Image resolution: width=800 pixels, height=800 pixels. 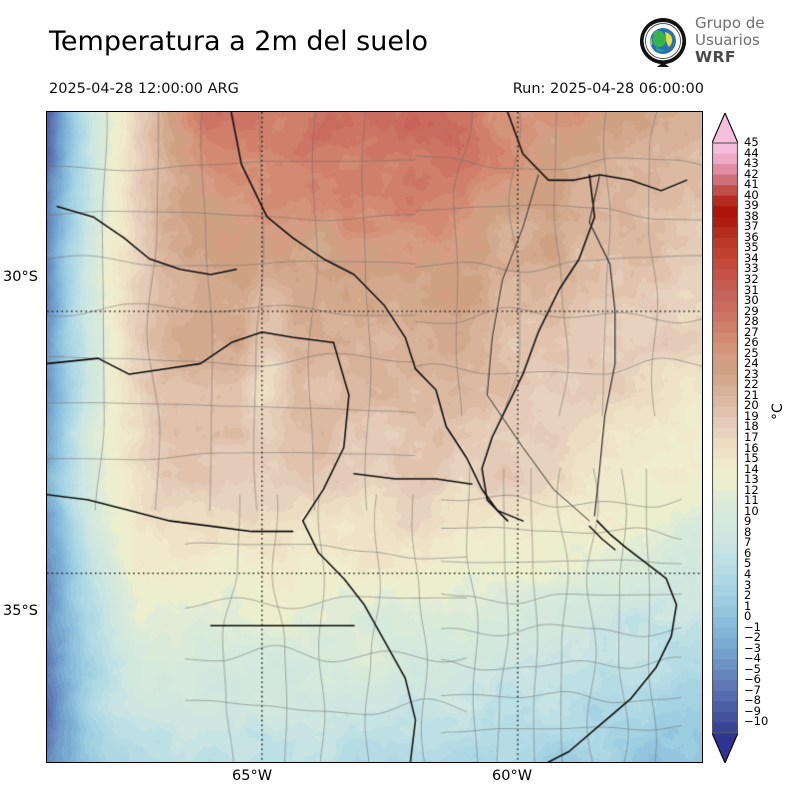 I want to click on colorbar-tick-13: 13, so click(x=751, y=479).